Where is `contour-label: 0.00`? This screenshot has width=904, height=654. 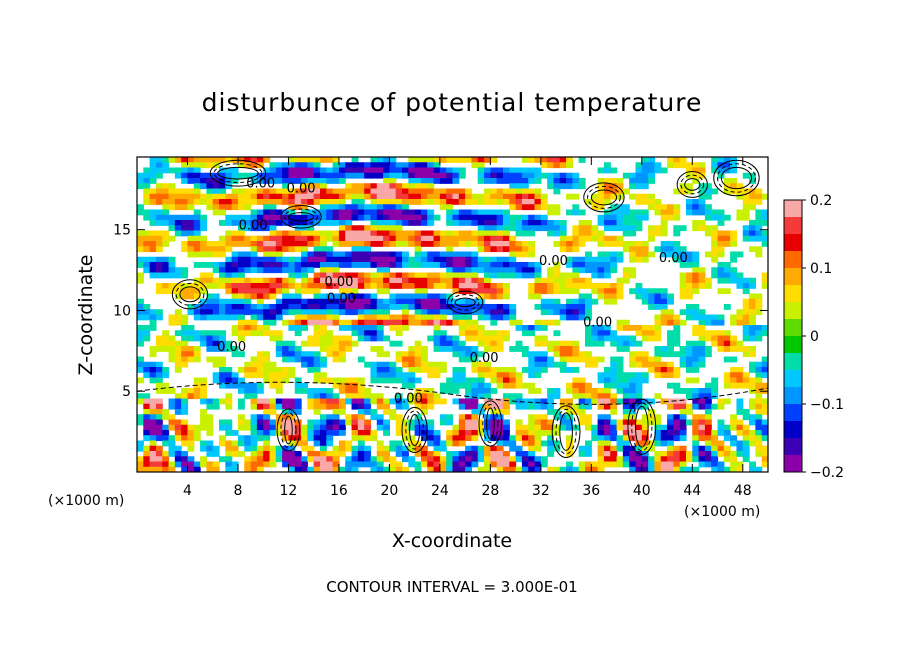
contour-label: 0.00 is located at coordinates (338, 282).